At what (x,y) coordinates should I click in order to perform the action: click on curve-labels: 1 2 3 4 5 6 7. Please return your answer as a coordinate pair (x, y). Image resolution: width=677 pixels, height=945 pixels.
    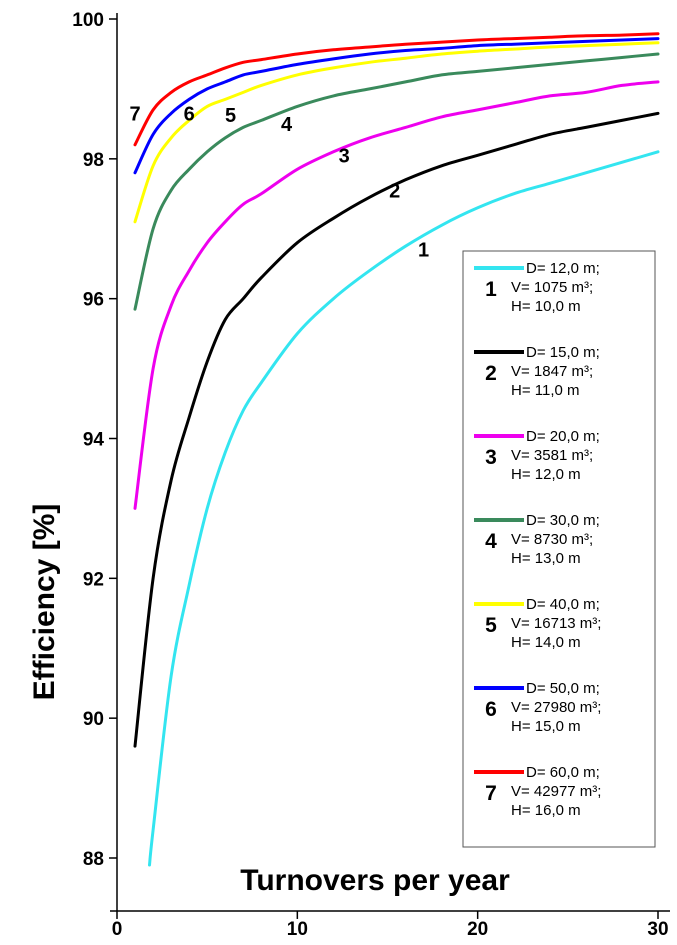
    Looking at the image, I should click on (279, 182).